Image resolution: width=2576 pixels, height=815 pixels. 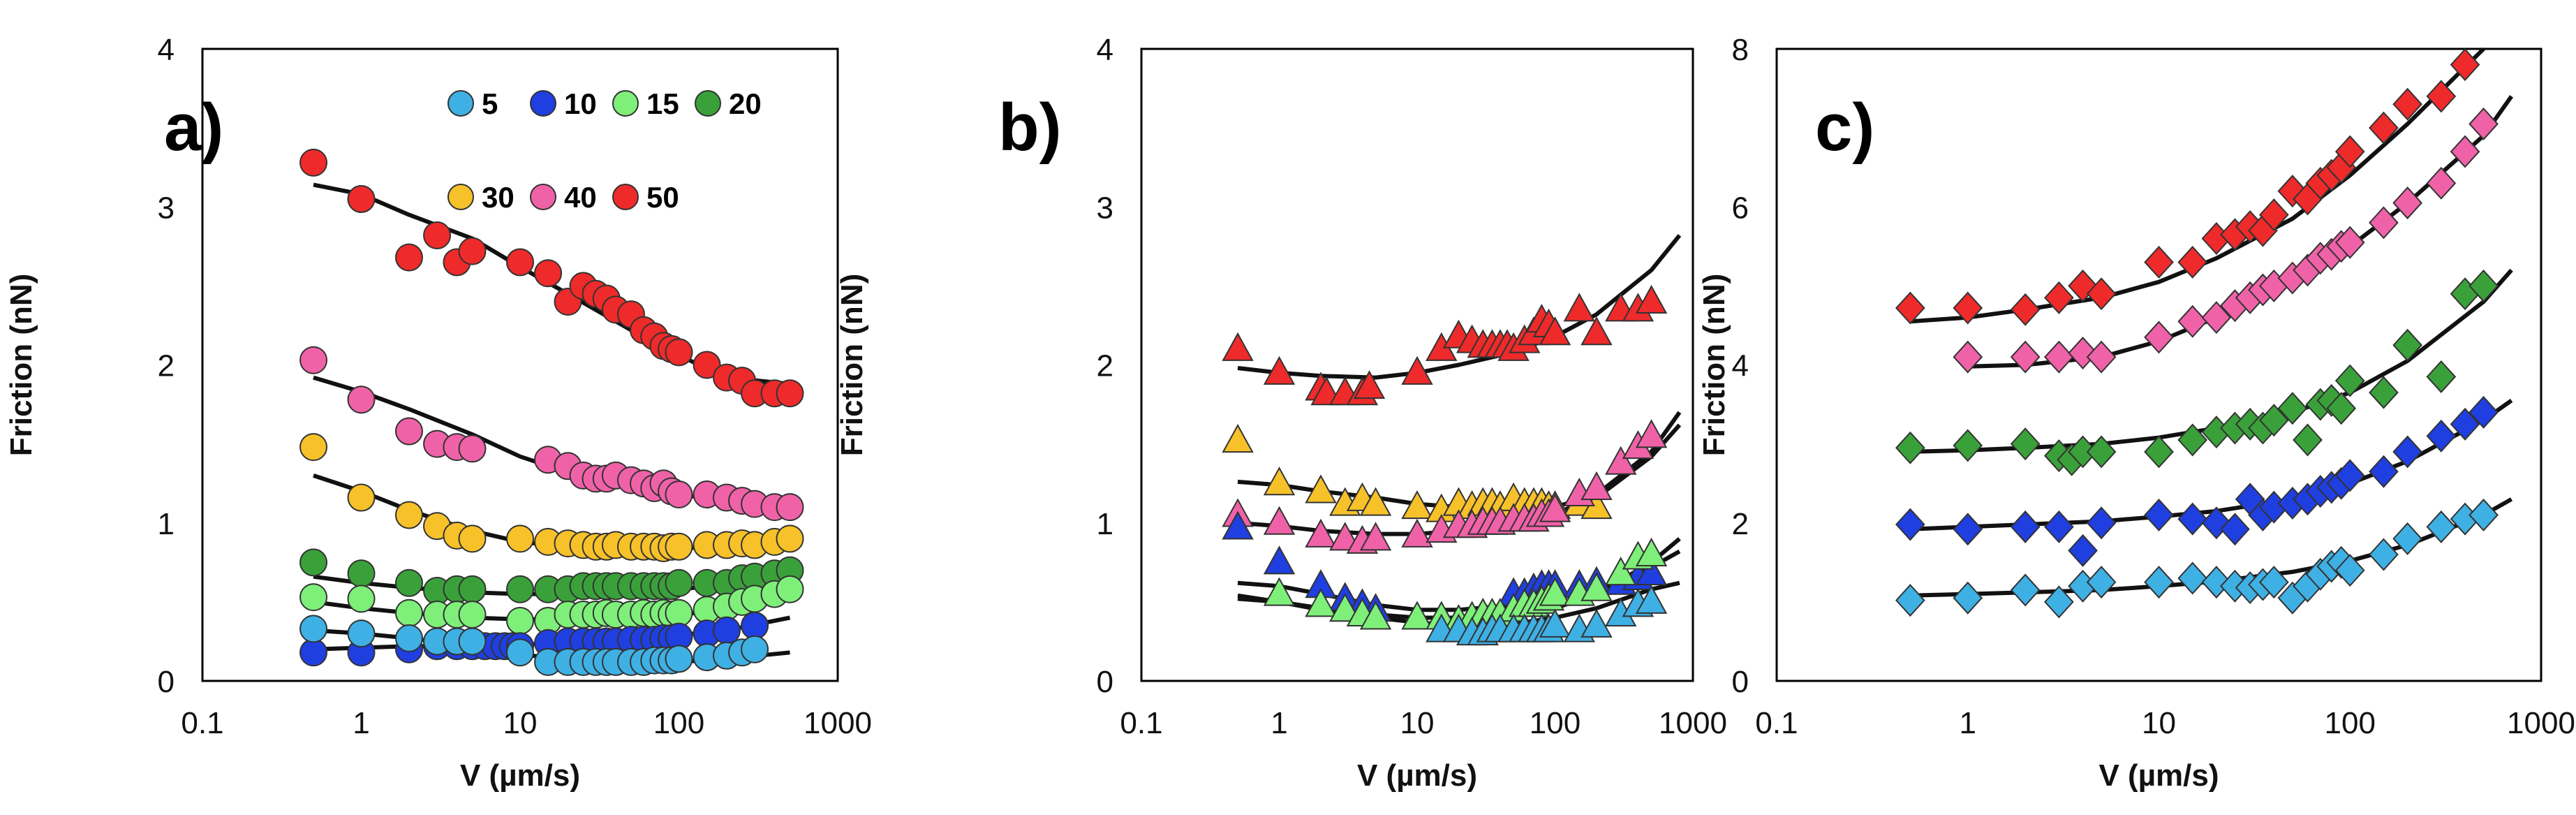 I want to click on y-tick-label: 2, so click(x=1105, y=366).